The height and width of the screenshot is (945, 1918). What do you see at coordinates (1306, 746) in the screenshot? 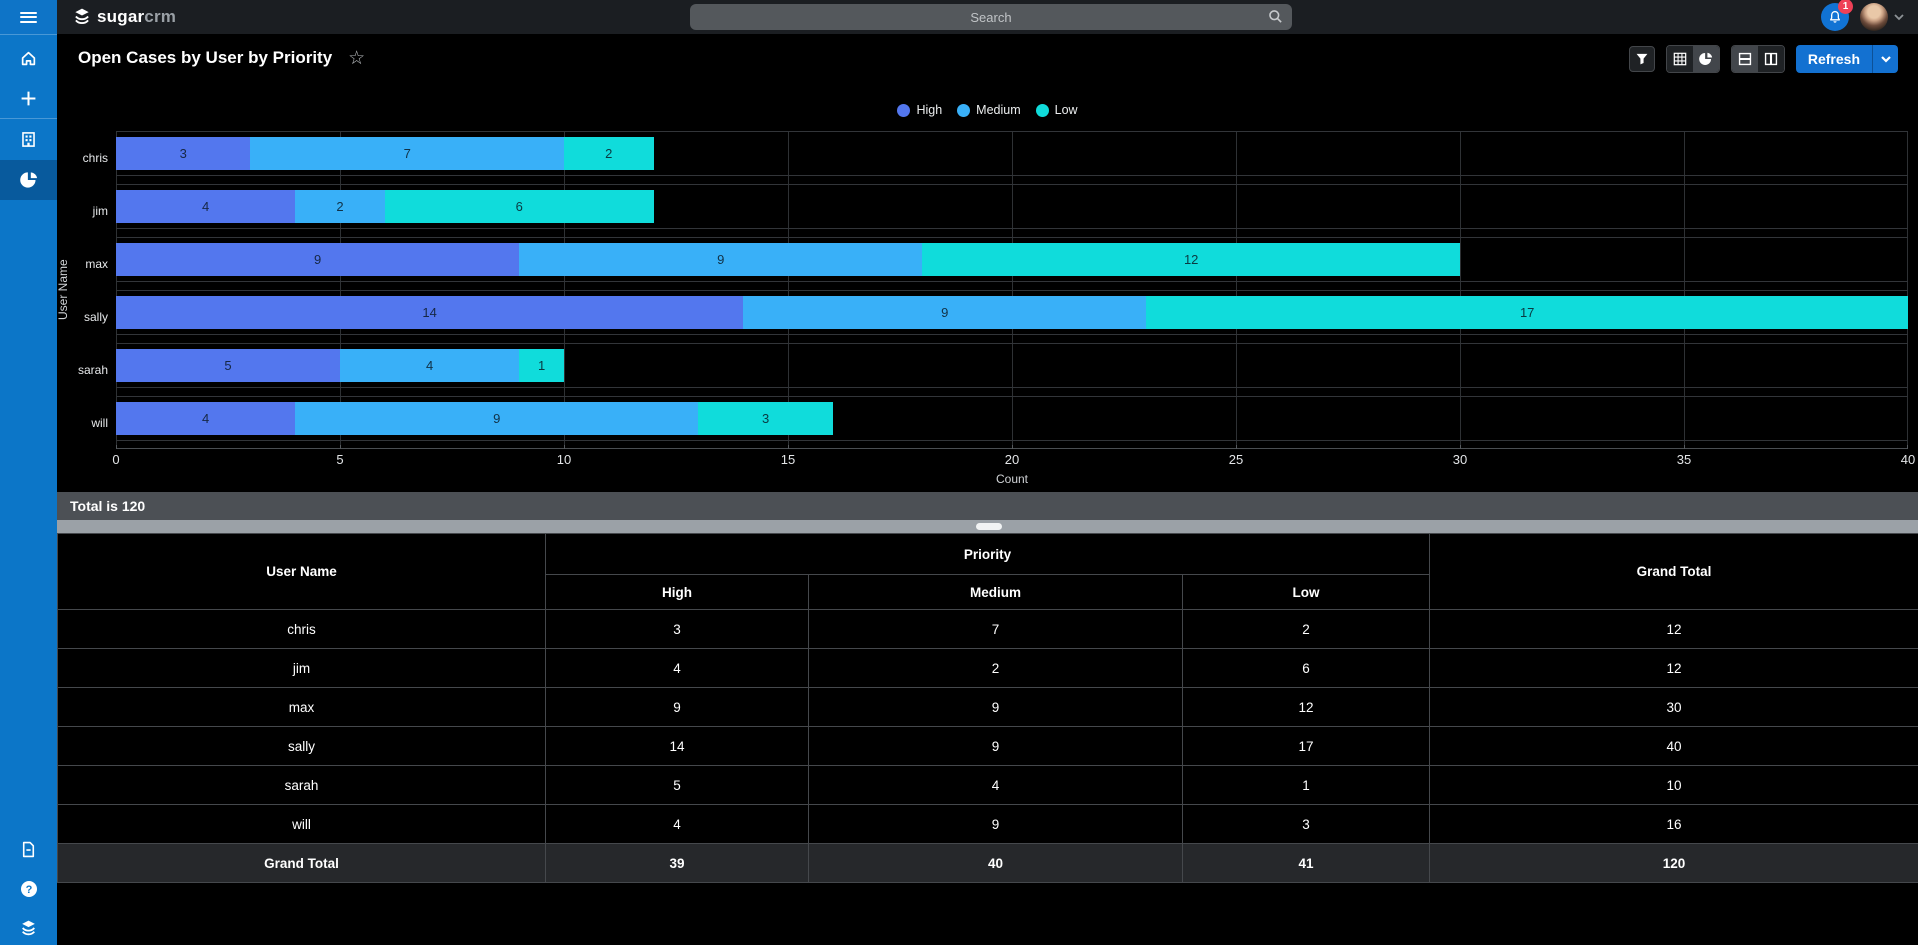
I see `low-value-cell: 17` at bounding box center [1306, 746].